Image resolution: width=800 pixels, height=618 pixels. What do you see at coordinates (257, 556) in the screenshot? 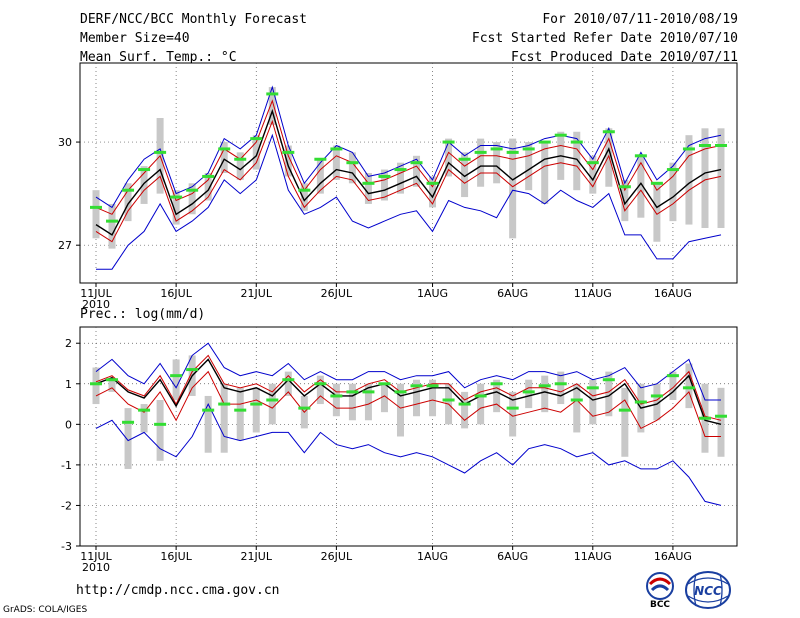
I see `prec-xtick-label-2: 21JUL` at bounding box center [257, 556].